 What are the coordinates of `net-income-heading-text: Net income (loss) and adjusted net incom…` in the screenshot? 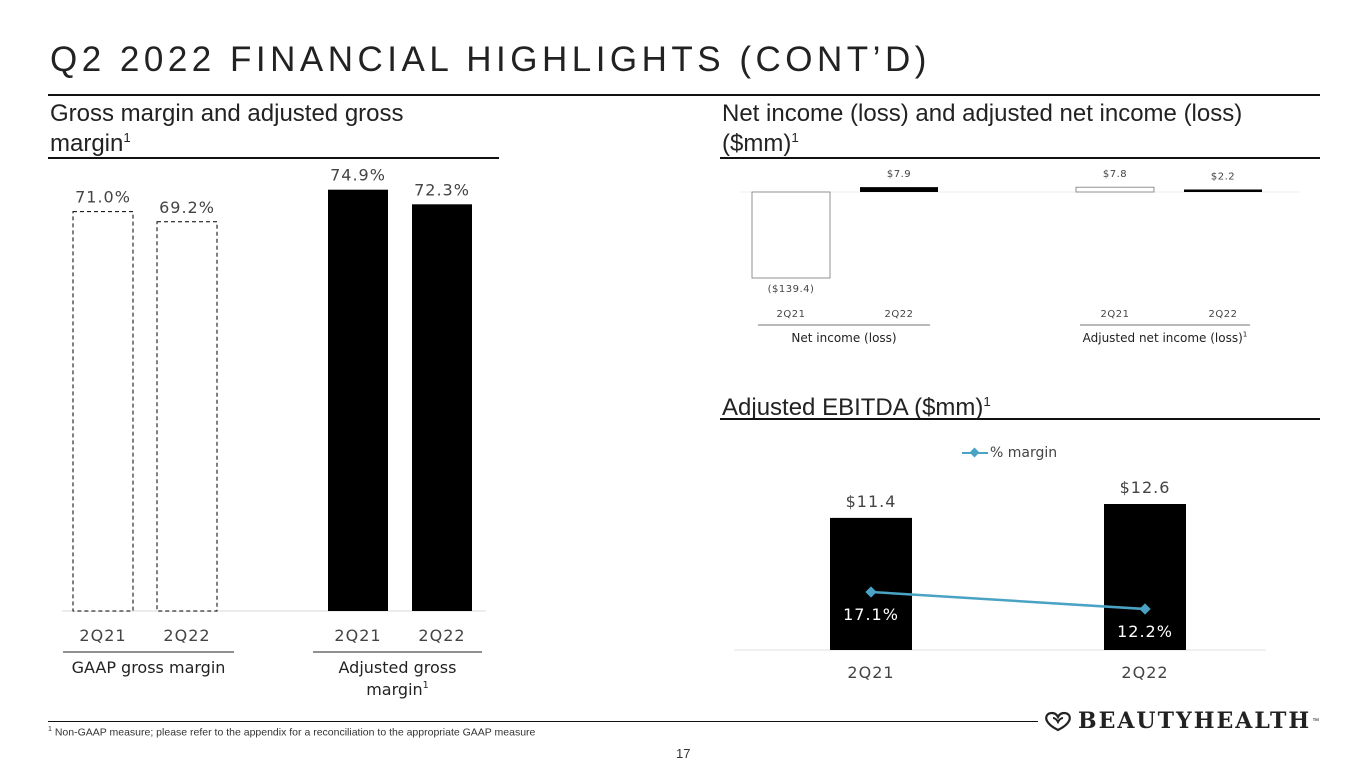 It's located at (982, 128).